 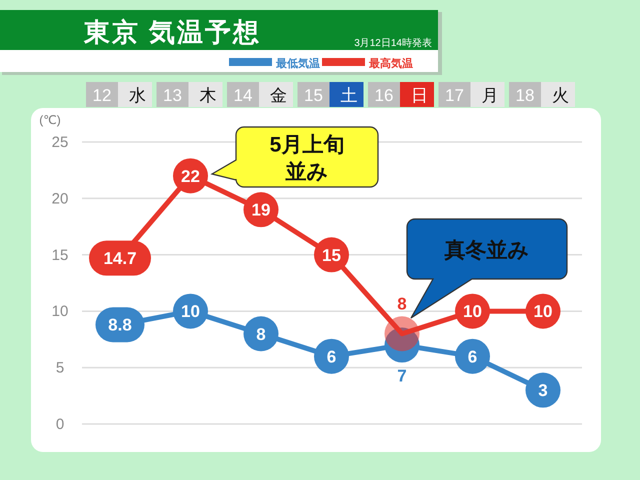 What do you see at coordinates (261, 210) in the screenshot?
I see `data-label: 19` at bounding box center [261, 210].